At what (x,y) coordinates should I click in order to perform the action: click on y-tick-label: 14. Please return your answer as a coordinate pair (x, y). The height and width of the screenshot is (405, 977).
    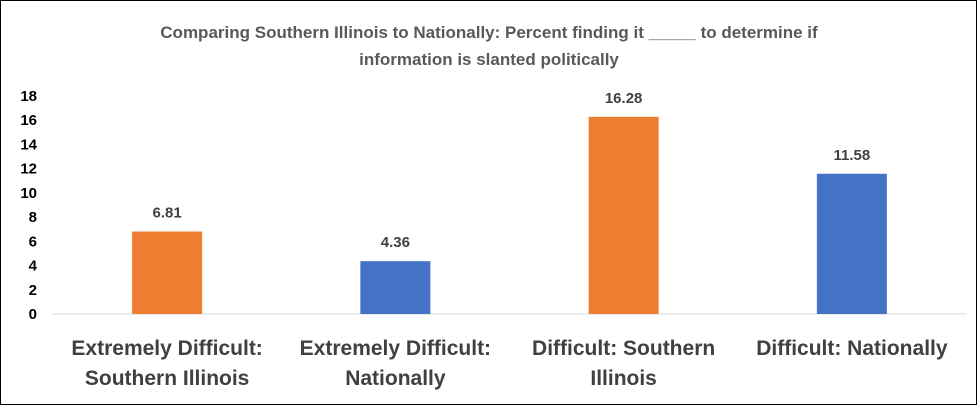
    Looking at the image, I should click on (28, 144).